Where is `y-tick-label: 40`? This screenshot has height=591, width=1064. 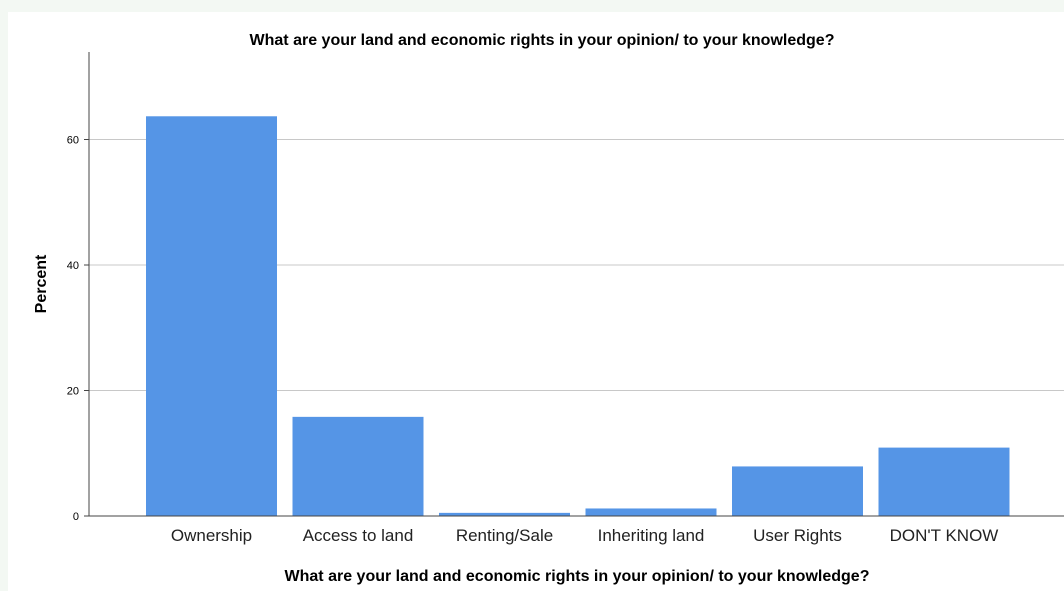
y-tick-label: 40 is located at coordinates (73, 266).